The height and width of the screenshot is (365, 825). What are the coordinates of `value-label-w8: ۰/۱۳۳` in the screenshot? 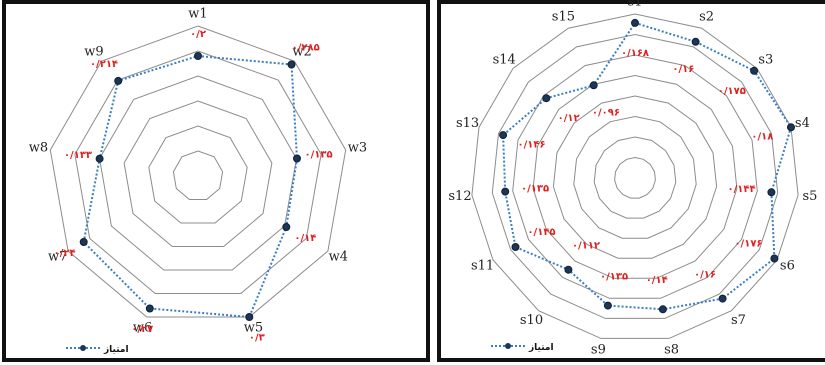 It's located at (78, 155).